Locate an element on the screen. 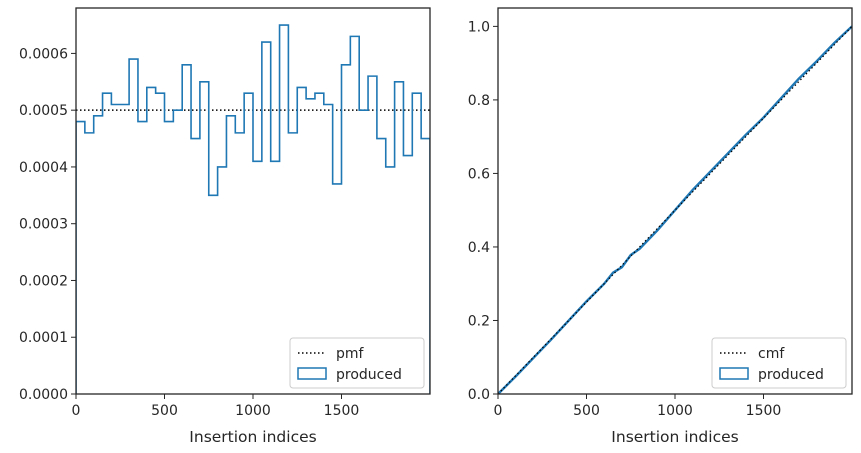  legend: cmf produced is located at coordinates (779, 363).